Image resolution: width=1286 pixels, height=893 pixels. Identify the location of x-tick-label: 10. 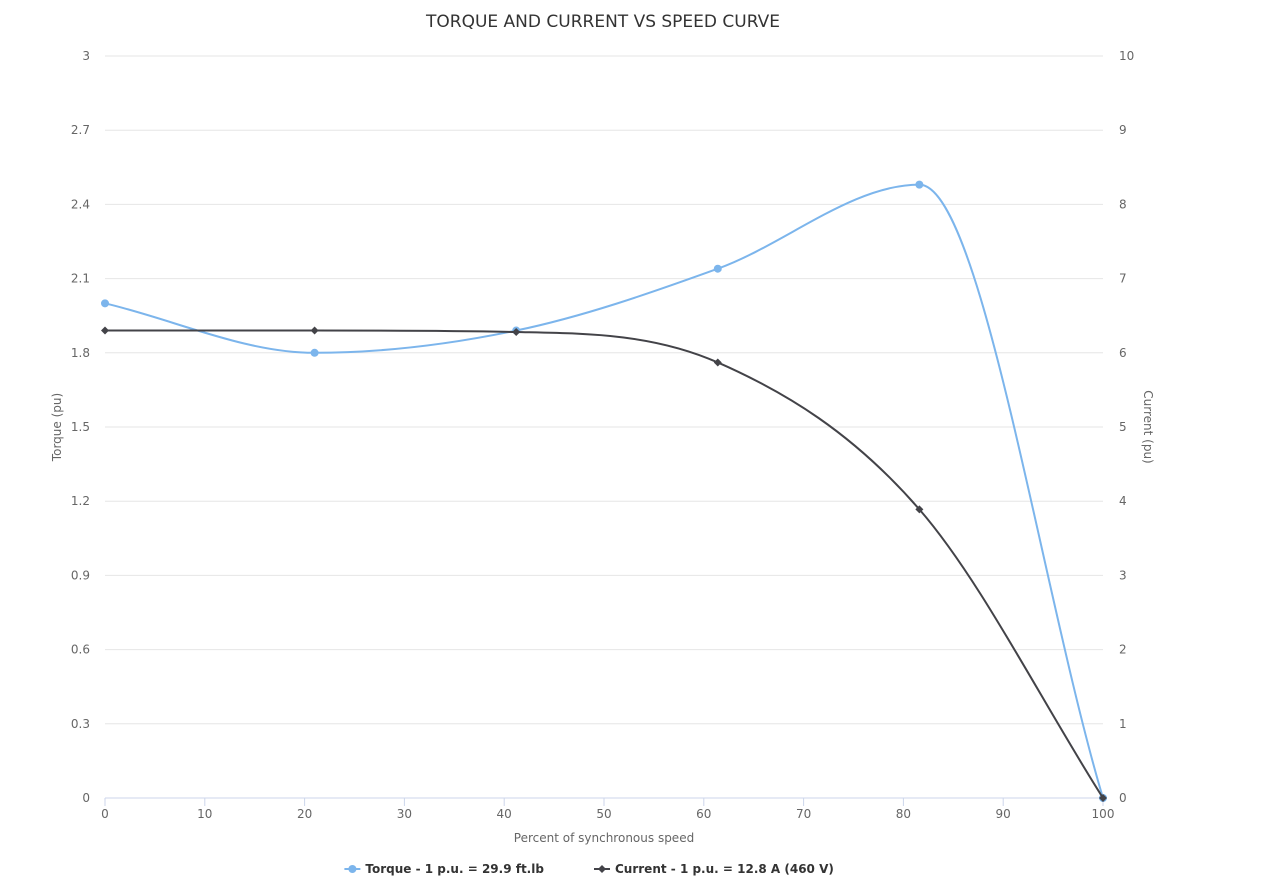
(204, 814).